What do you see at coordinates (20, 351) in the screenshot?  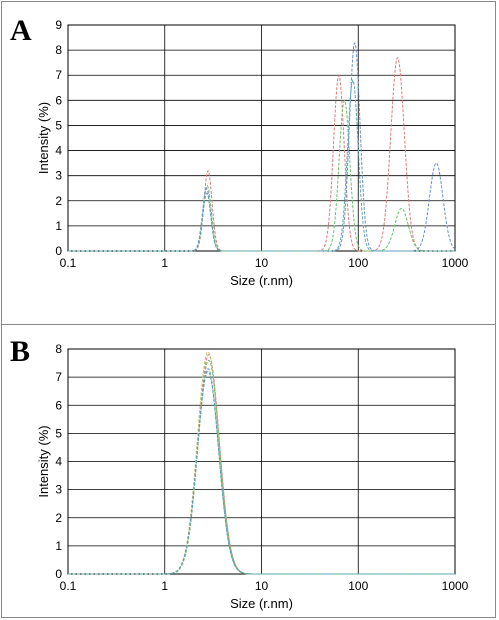 I see `panel-label: B` at bounding box center [20, 351].